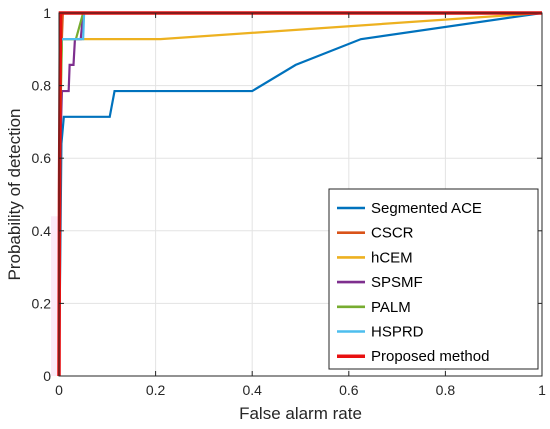 The width and height of the screenshot is (550, 429). Describe the element at coordinates (59, 390) in the screenshot. I see `x-tick-label: 0` at that location.